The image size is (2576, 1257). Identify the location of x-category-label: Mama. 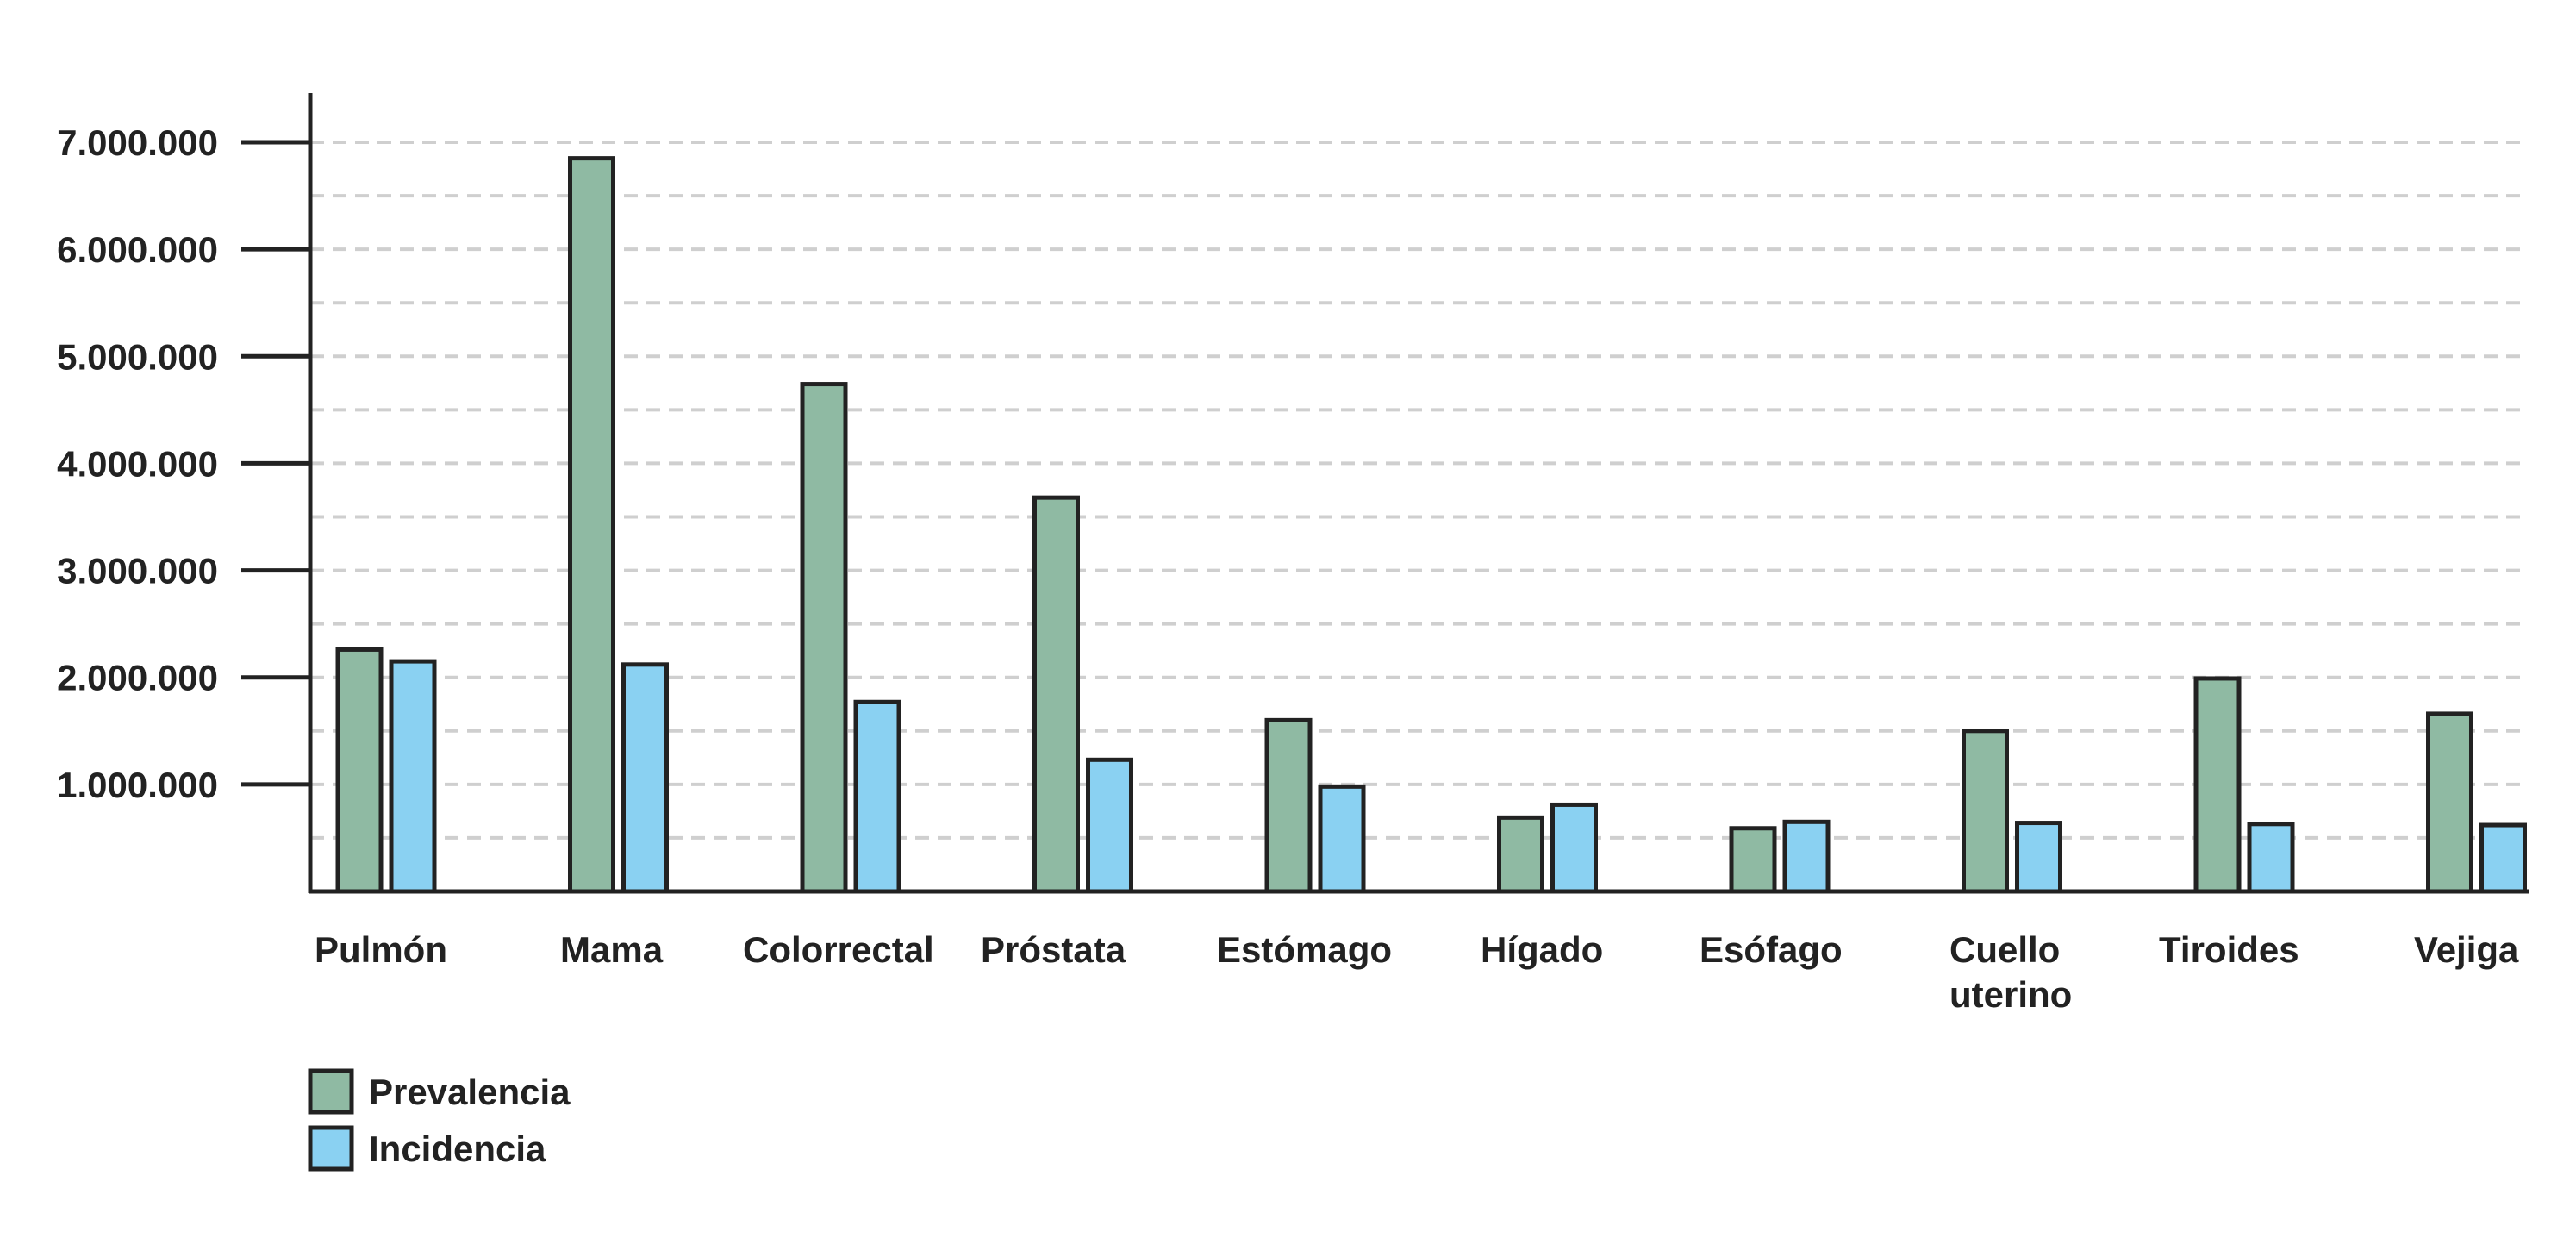
(612, 949).